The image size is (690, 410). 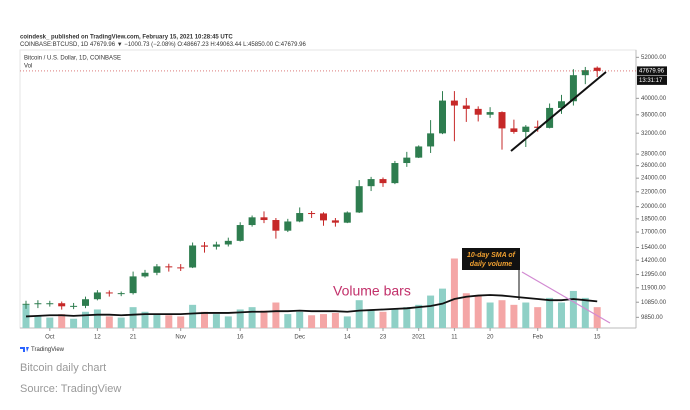 I want to click on x-tick-label: Oct, so click(x=50, y=338).